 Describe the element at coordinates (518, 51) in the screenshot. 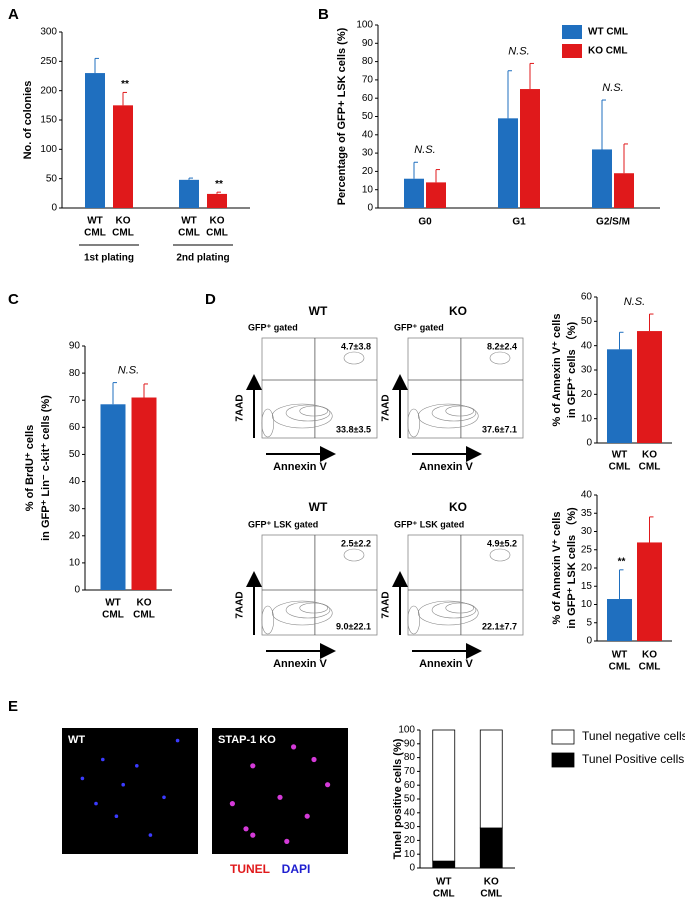

I see `significance-label: N.S.` at that location.